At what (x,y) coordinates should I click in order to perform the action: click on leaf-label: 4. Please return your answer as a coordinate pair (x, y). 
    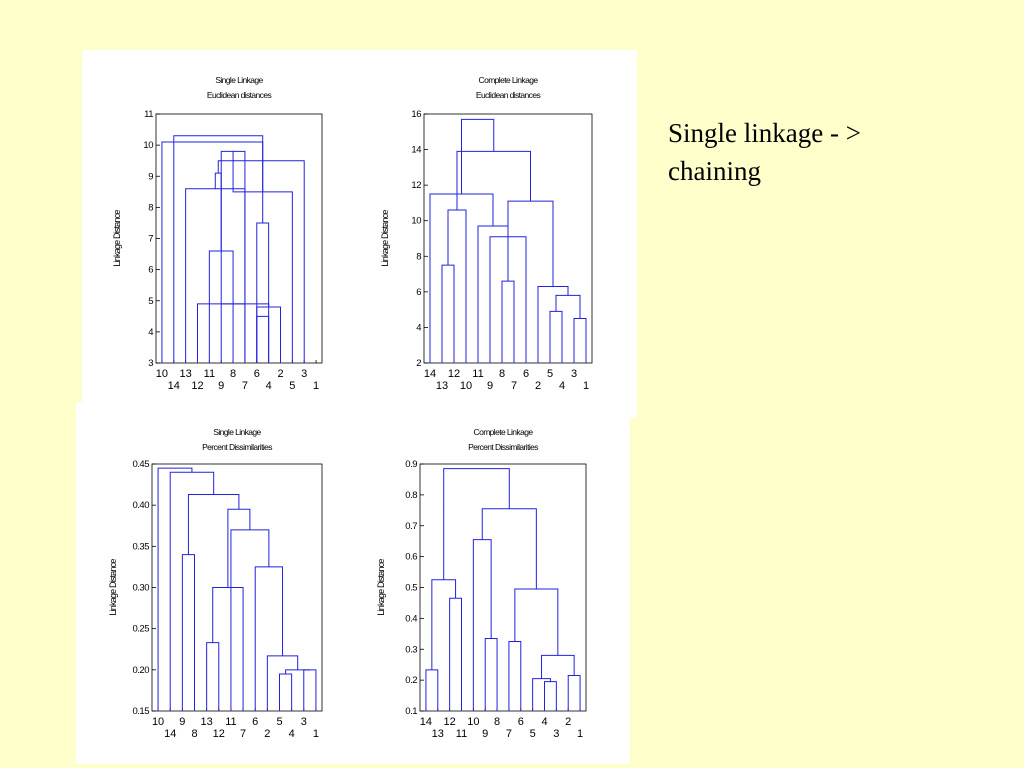
    Looking at the image, I should click on (544, 722).